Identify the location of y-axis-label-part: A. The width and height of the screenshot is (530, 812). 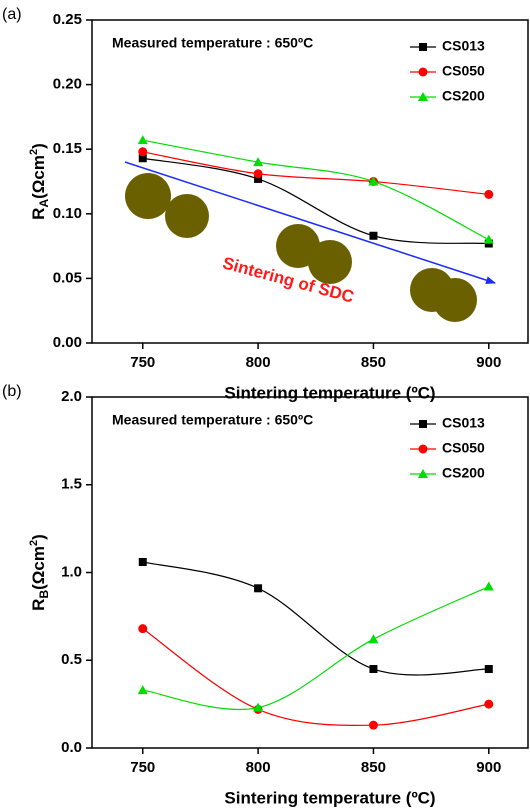
(44, 203).